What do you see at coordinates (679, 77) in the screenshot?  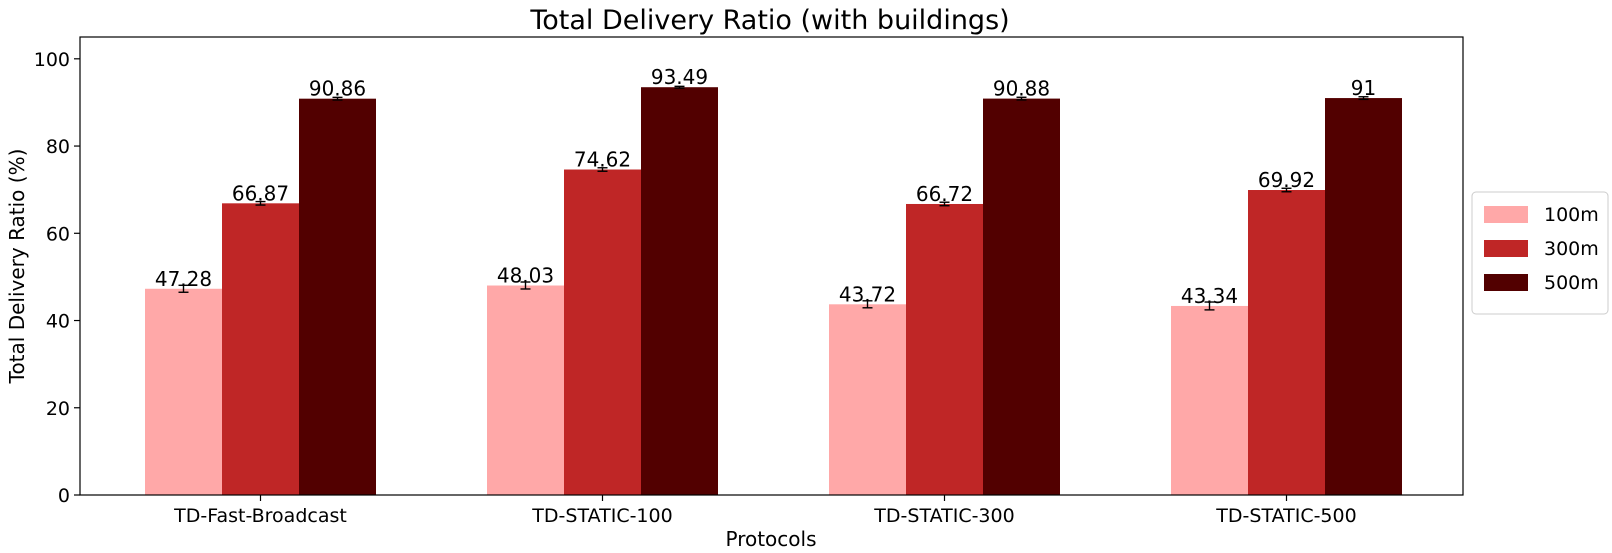 I see `value-label-500m-1: 93.49` at bounding box center [679, 77].